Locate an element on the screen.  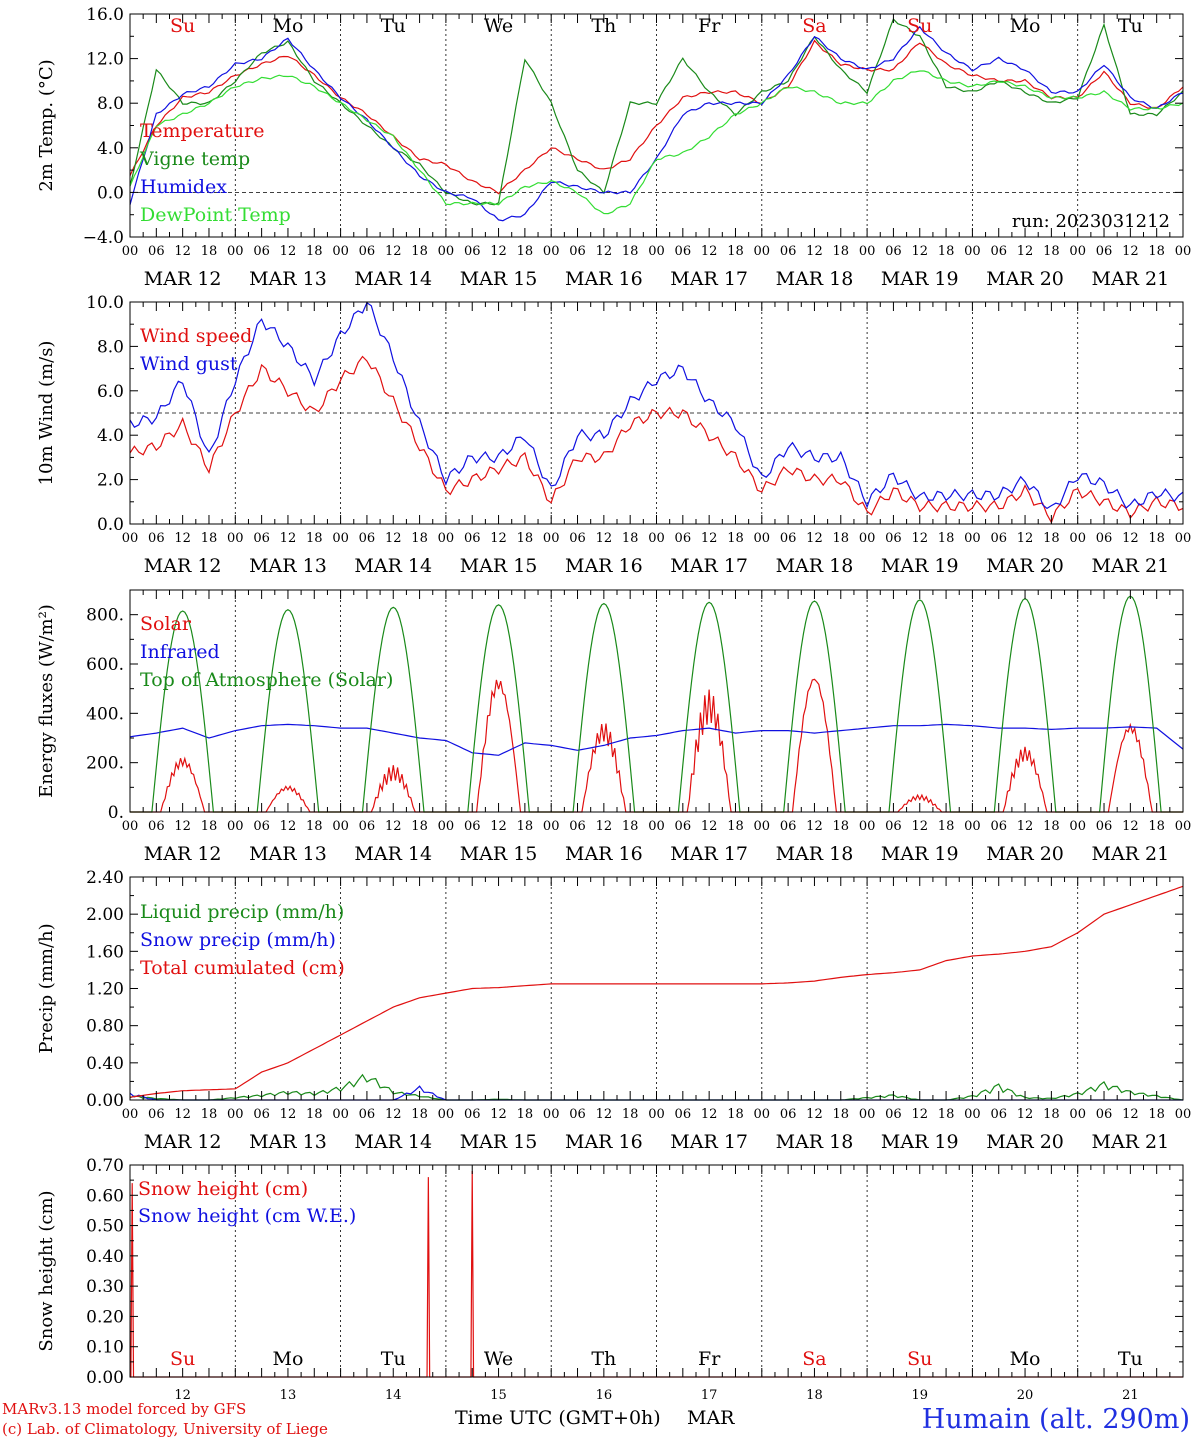
x-day-number: 12 is located at coordinates (182, 1395).